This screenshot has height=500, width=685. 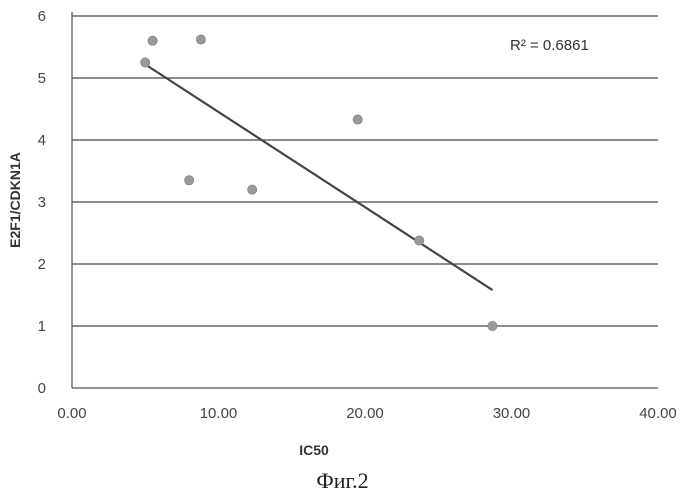 What do you see at coordinates (658, 413) in the screenshot?
I see `x-tick-label: 40.00` at bounding box center [658, 413].